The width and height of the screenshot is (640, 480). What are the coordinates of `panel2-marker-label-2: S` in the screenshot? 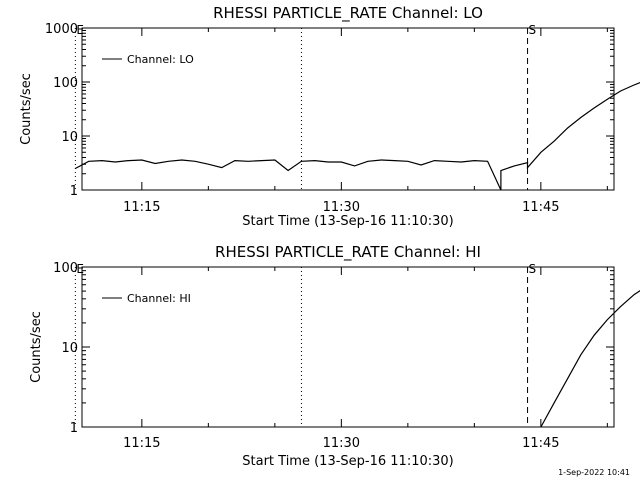 It's located at (533, 269).